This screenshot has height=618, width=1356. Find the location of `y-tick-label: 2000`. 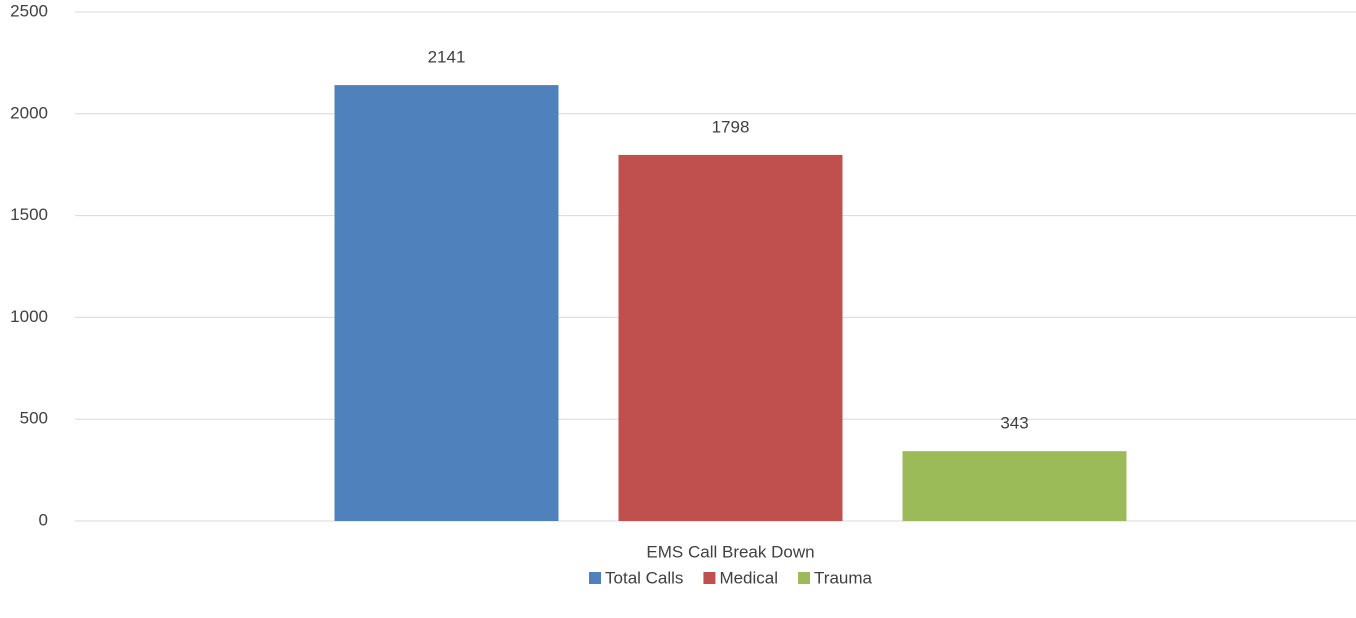

y-tick-label: 2000 is located at coordinates (29, 112).